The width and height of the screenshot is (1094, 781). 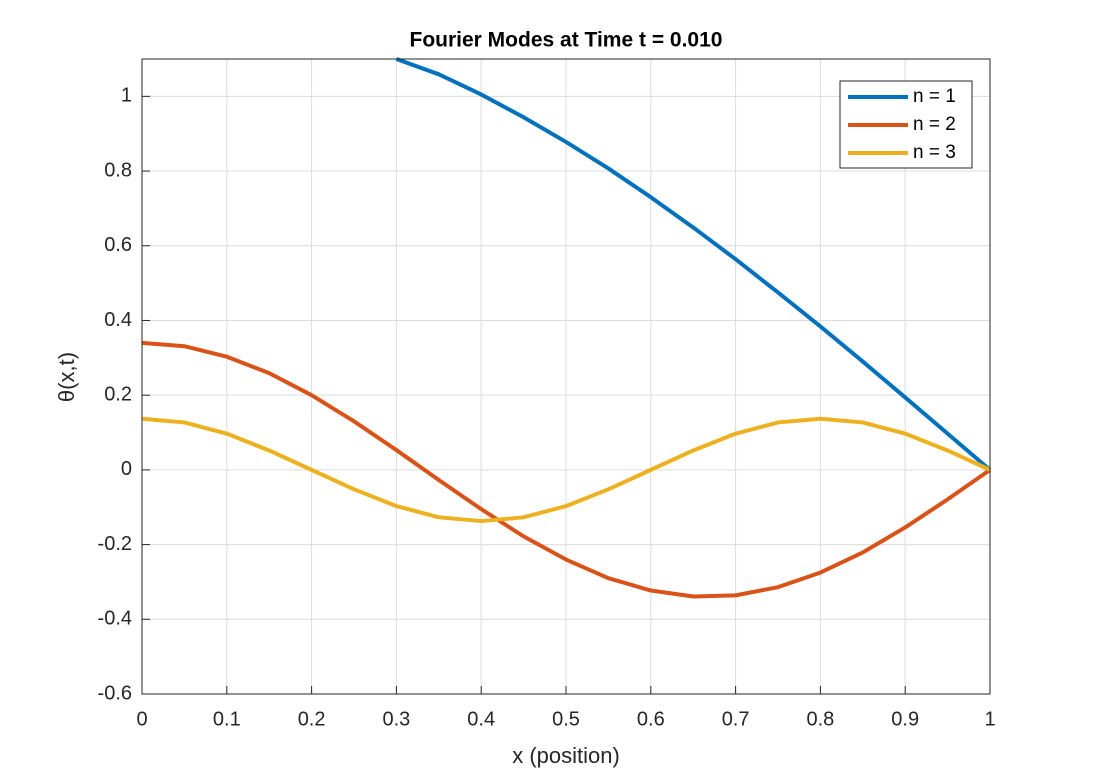 I want to click on y-tick-label: 0.2, so click(x=118, y=394).